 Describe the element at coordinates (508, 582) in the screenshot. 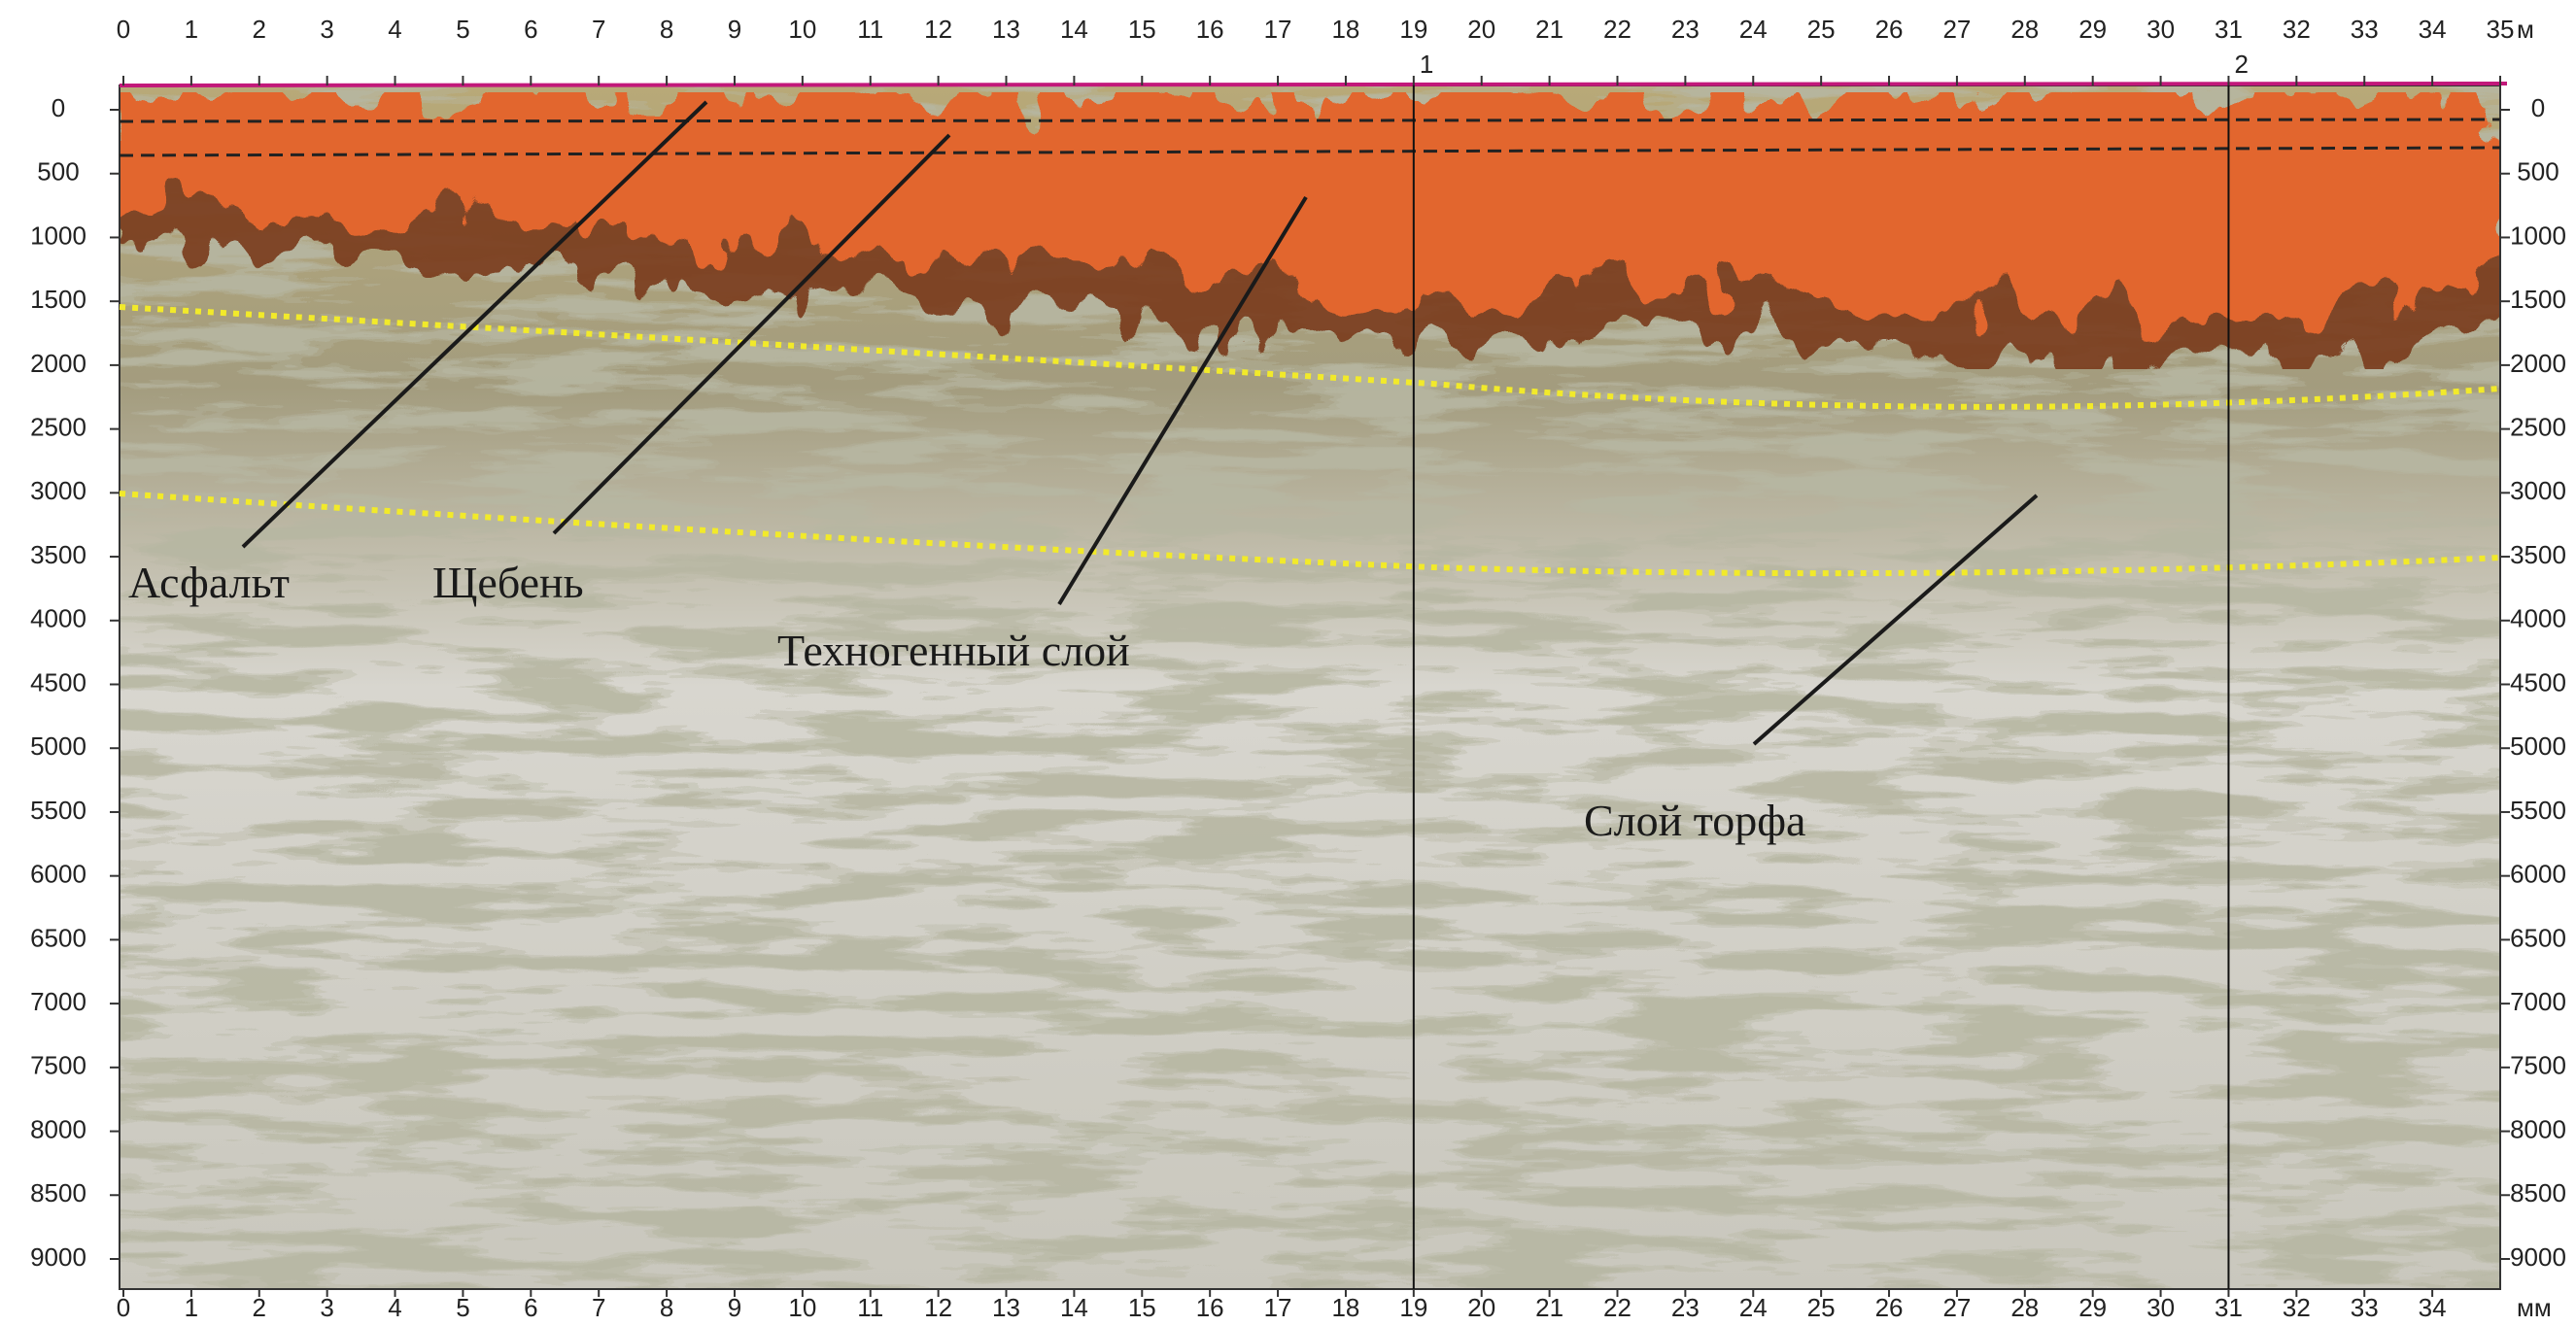

I see `annotation: Щебень` at that location.